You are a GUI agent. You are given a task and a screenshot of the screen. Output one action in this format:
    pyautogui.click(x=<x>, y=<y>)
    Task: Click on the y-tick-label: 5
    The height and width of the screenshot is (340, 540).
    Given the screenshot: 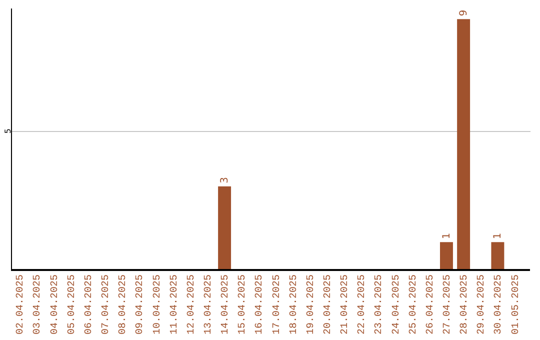 What is the action you would take?
    pyautogui.click(x=8, y=131)
    